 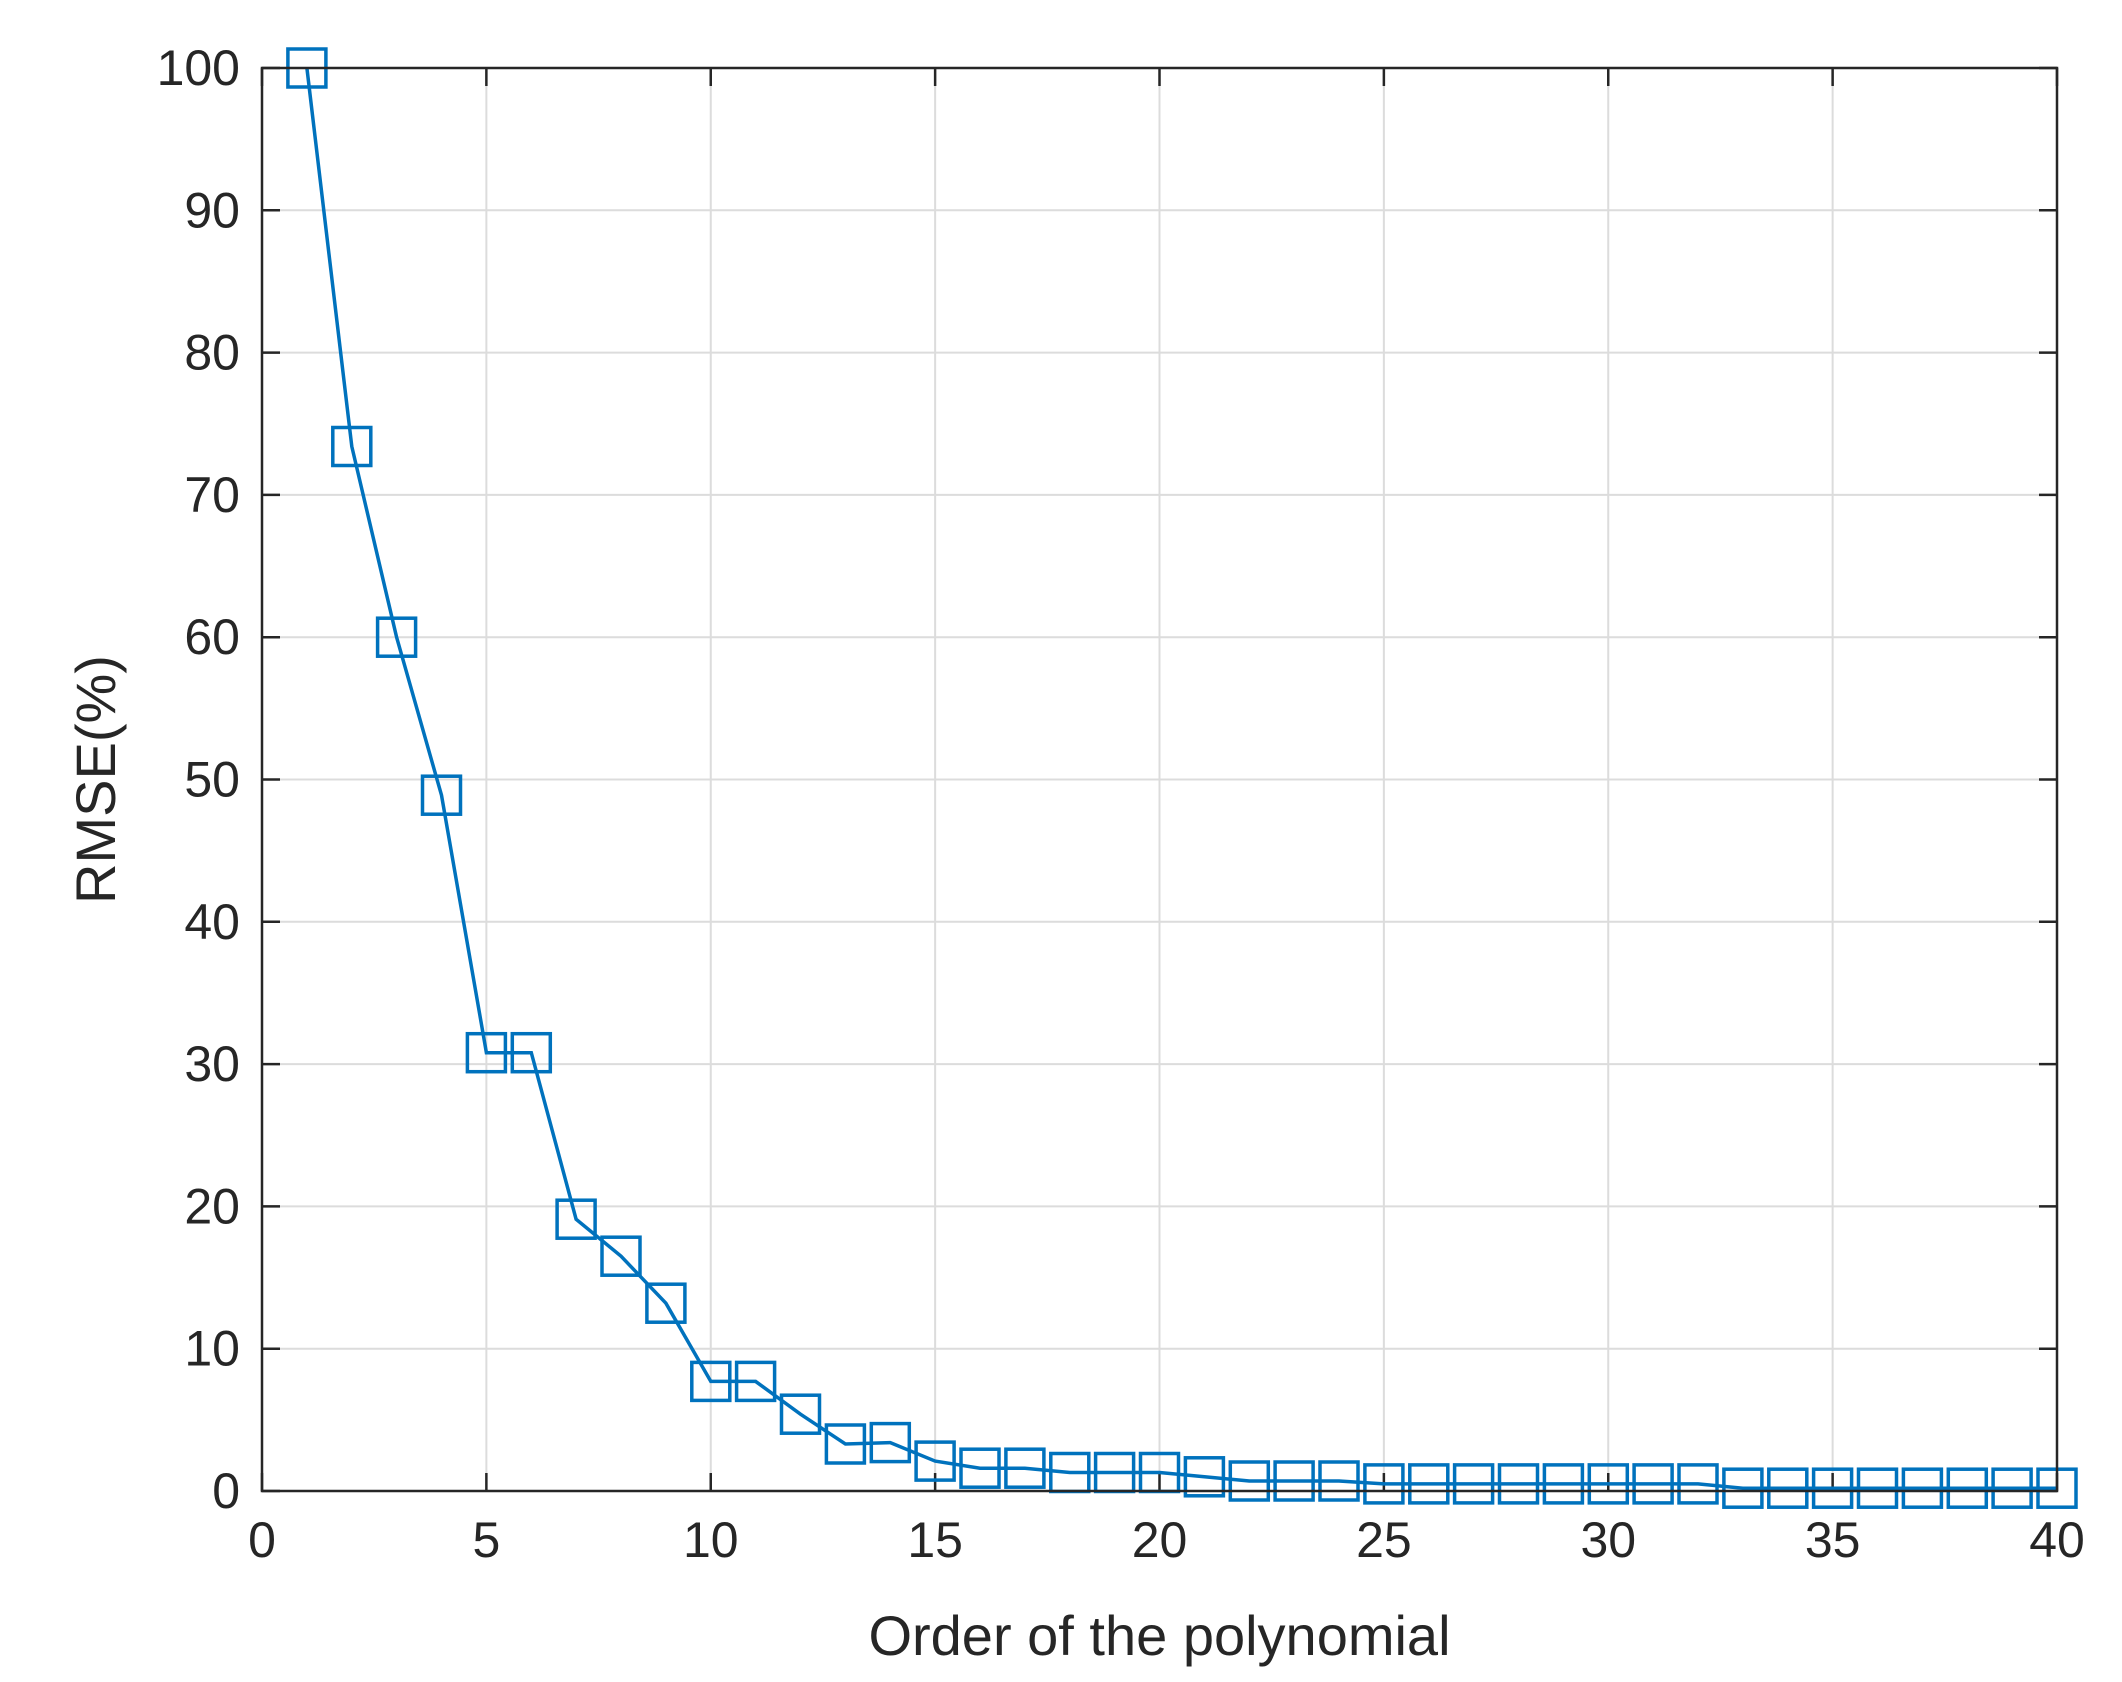 I want to click on x-tick-label: 15, so click(x=935, y=1540).